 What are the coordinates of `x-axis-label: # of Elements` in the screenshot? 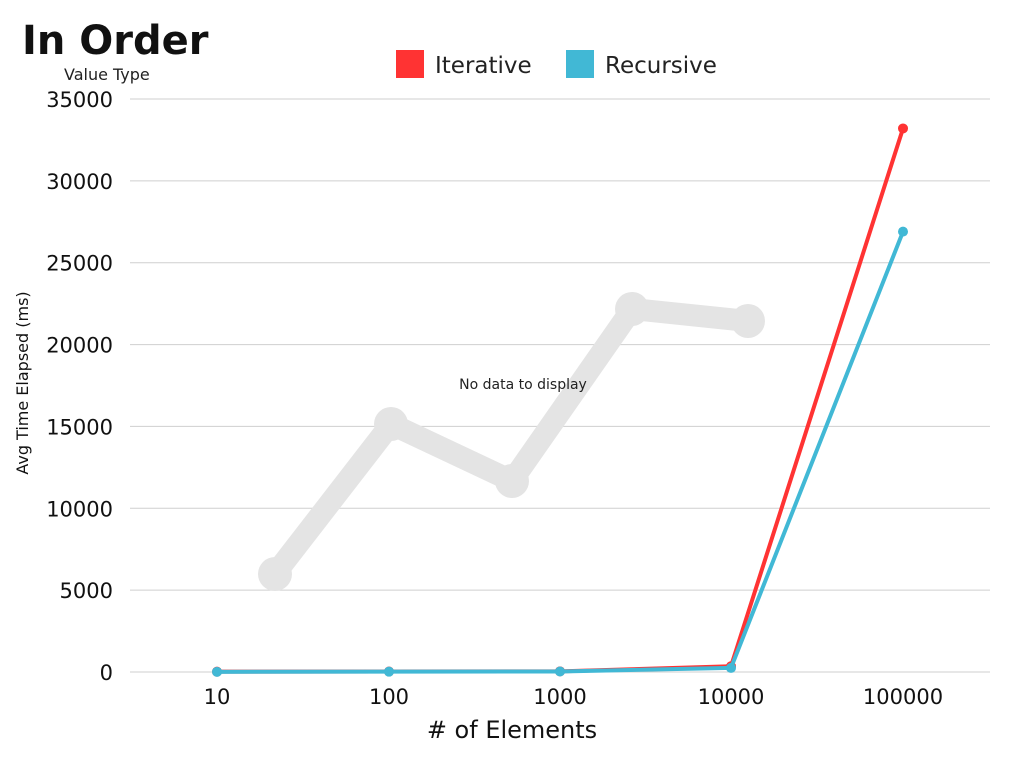 It's located at (512, 730).